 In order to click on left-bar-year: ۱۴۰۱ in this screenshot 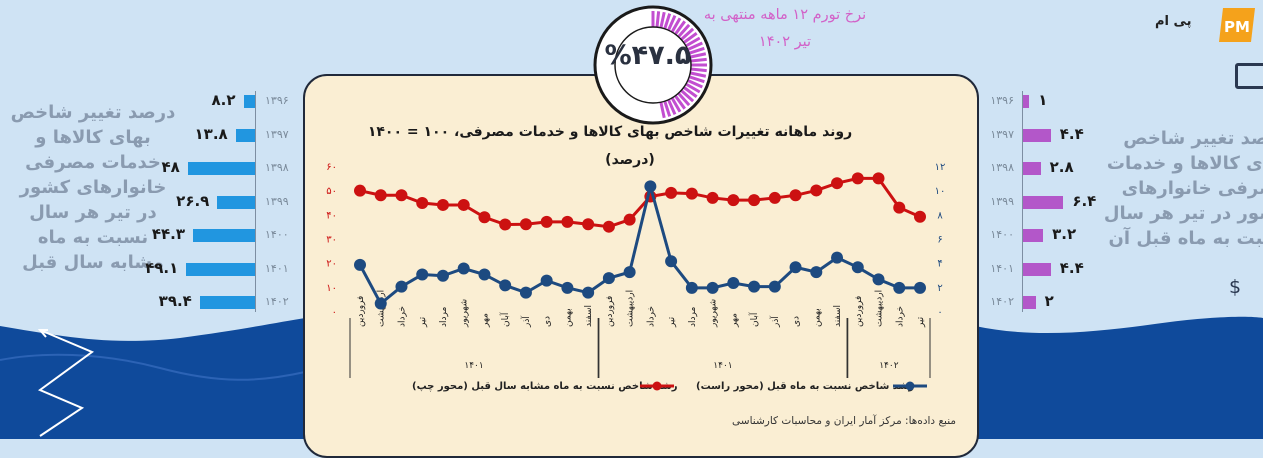, I will do `click(277, 268)`.